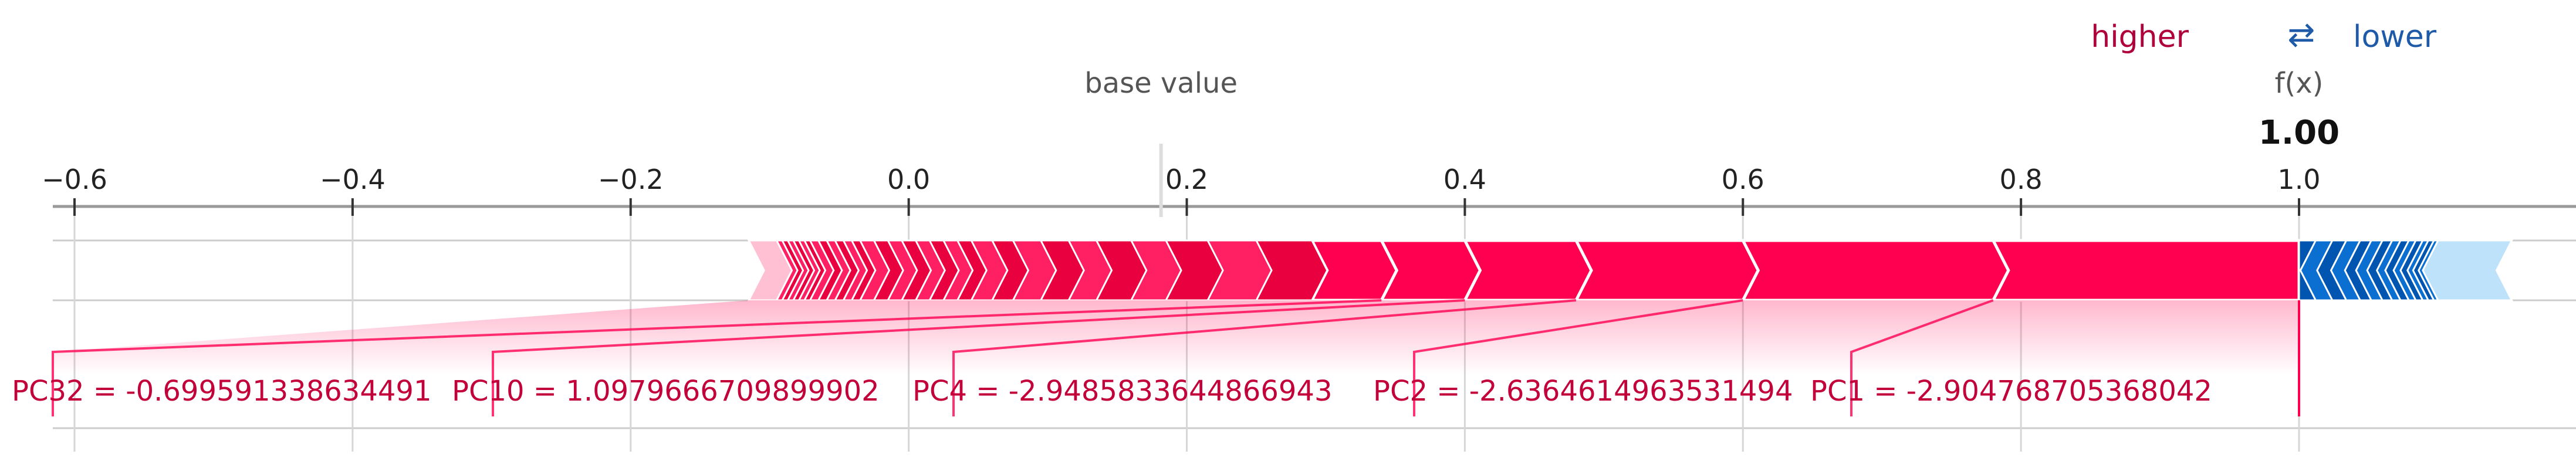 The image size is (2576, 461). What do you see at coordinates (2301, 35) in the screenshot?
I see `legend-arrows-icon: ⇄` at bounding box center [2301, 35].